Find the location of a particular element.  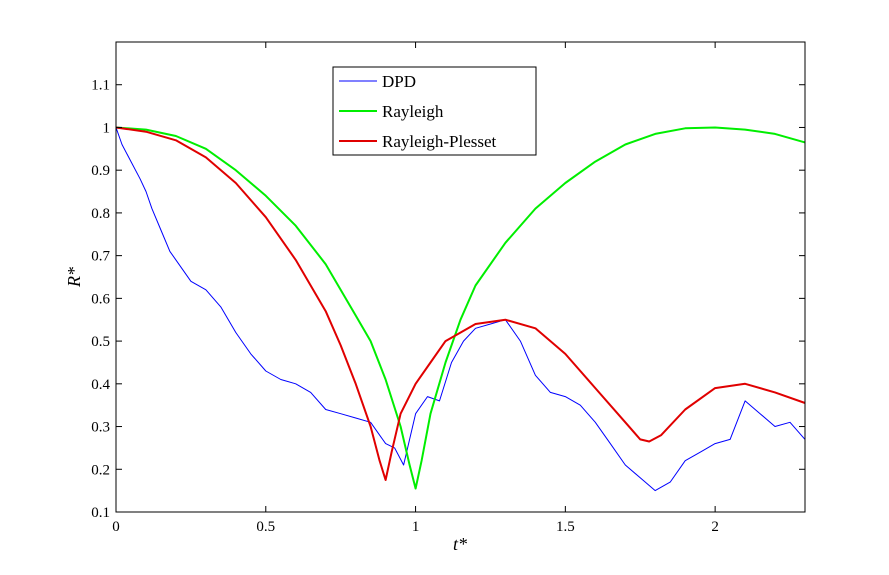

legend: DPD Rayleigh Rayleigh-Plesset is located at coordinates (434, 111).